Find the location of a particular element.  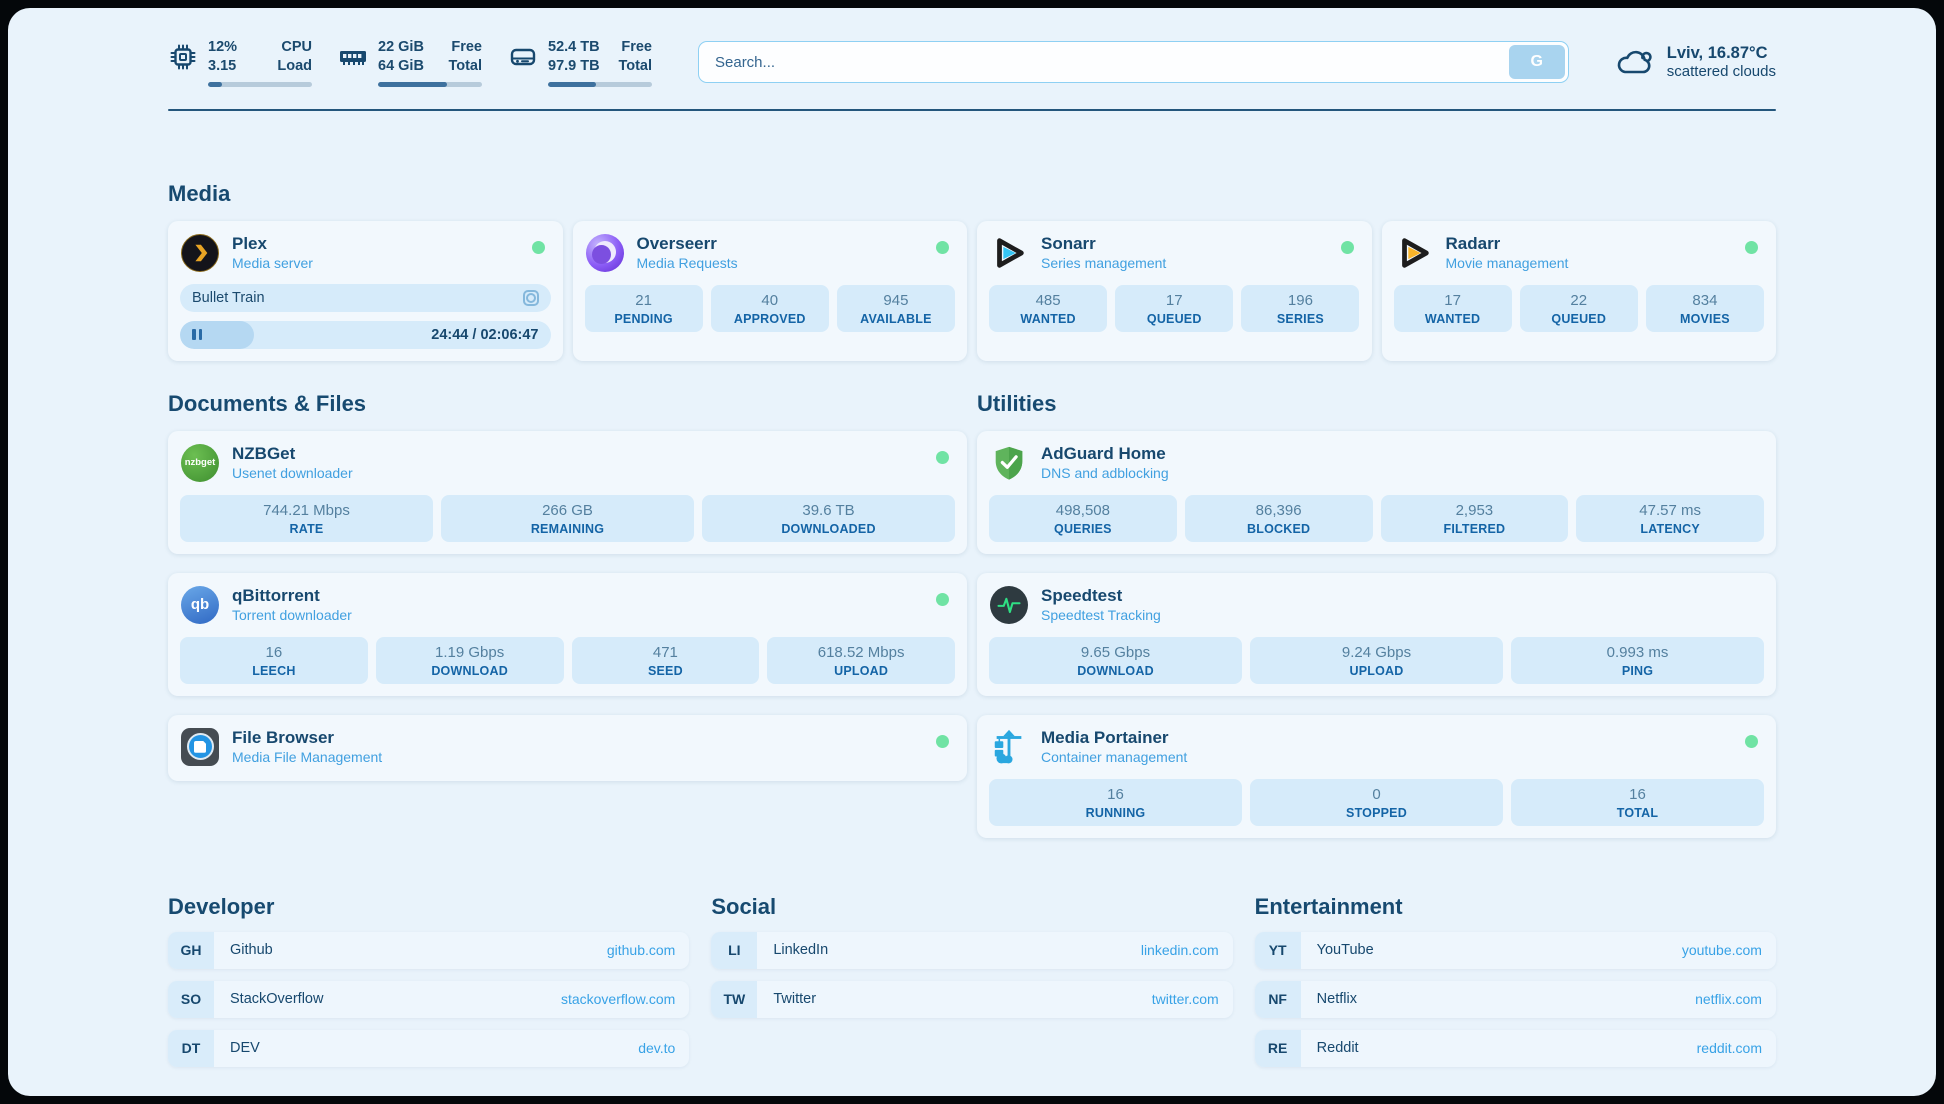

header-bar: 12% 3.15 CPU Load is located at coordinates (972, 47).